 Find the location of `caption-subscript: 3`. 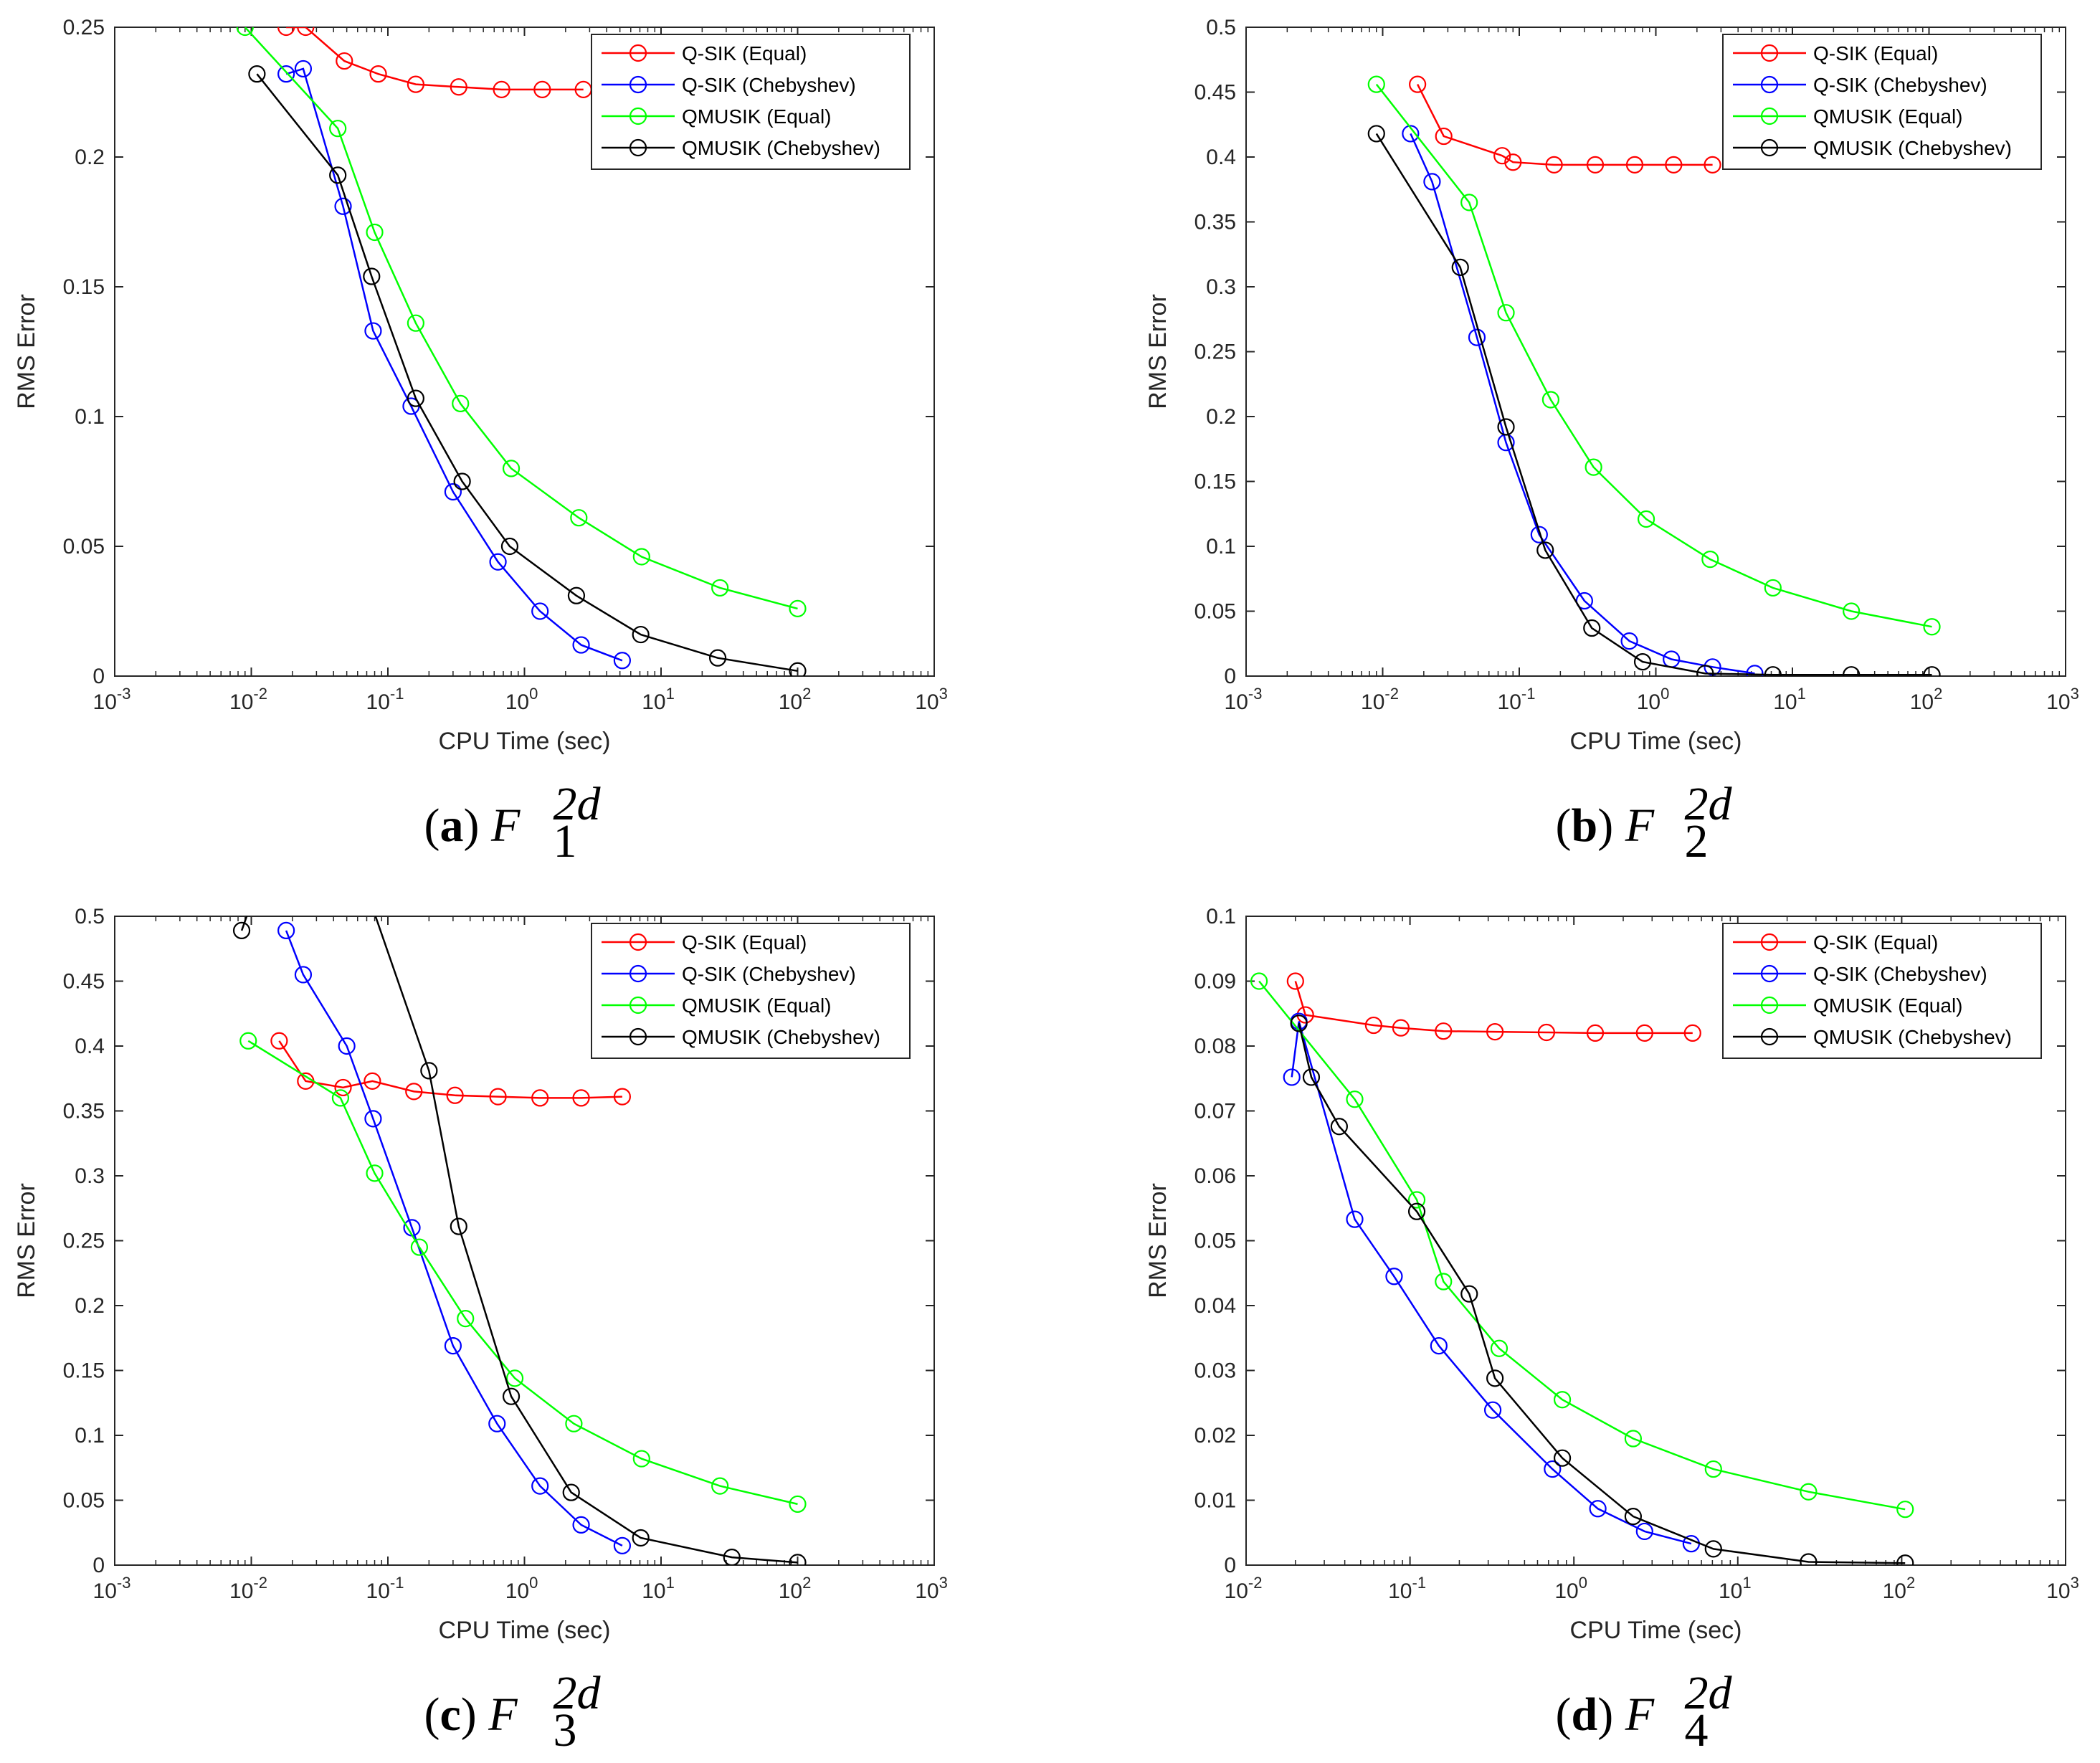

caption-subscript: 3 is located at coordinates (565, 1731).